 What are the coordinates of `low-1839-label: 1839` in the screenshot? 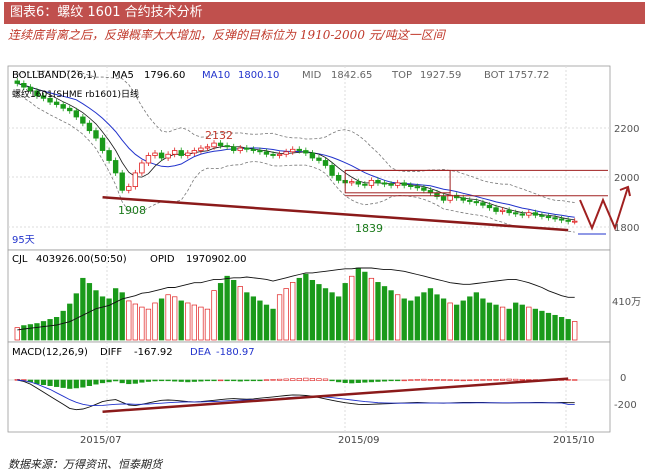 It's located at (369, 228).